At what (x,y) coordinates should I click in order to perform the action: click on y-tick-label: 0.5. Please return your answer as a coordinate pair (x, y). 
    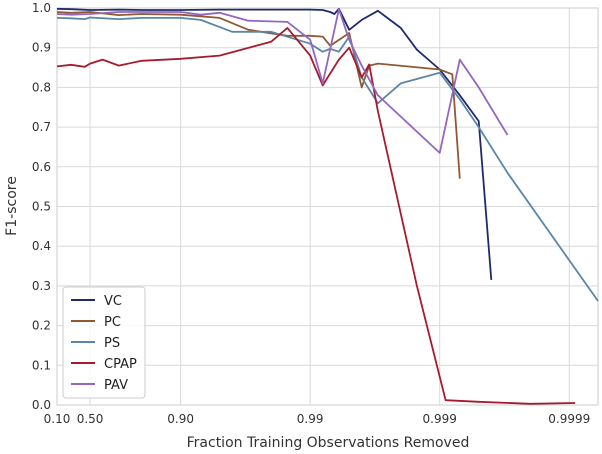
    Looking at the image, I should click on (41, 207).